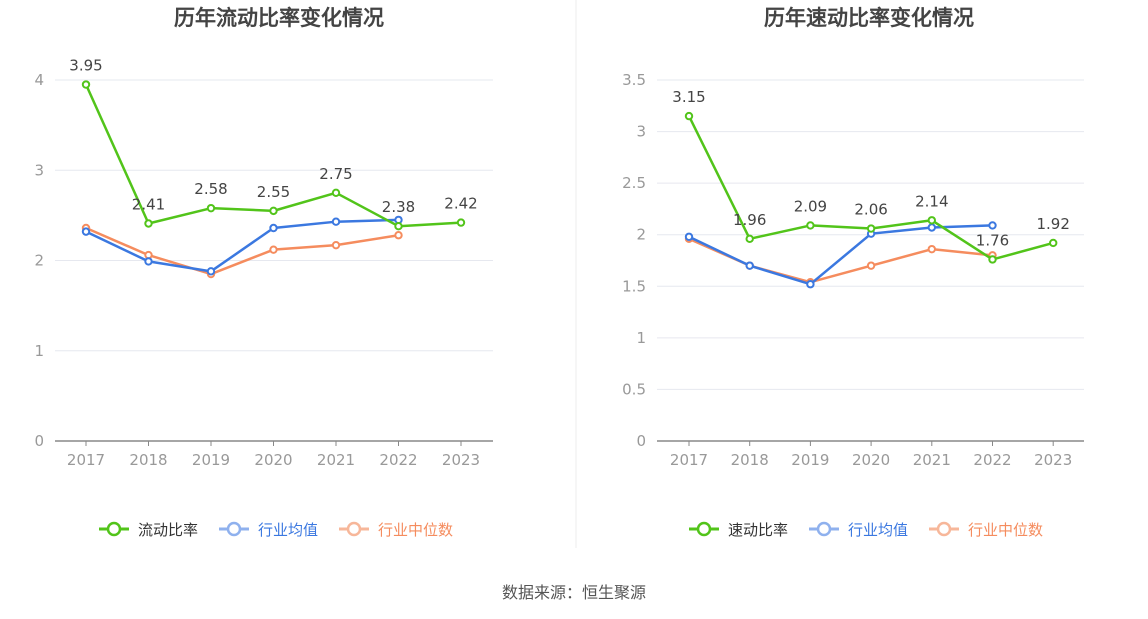 This screenshot has width=1148, height=619. I want to click on data-label: 2.14, so click(931, 201).